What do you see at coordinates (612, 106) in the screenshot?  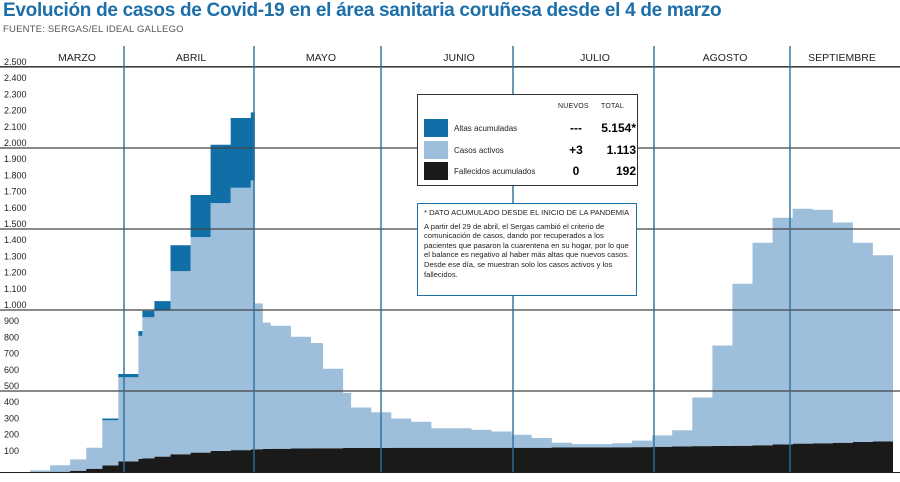 I see `legend-header-total: TOTAL` at bounding box center [612, 106].